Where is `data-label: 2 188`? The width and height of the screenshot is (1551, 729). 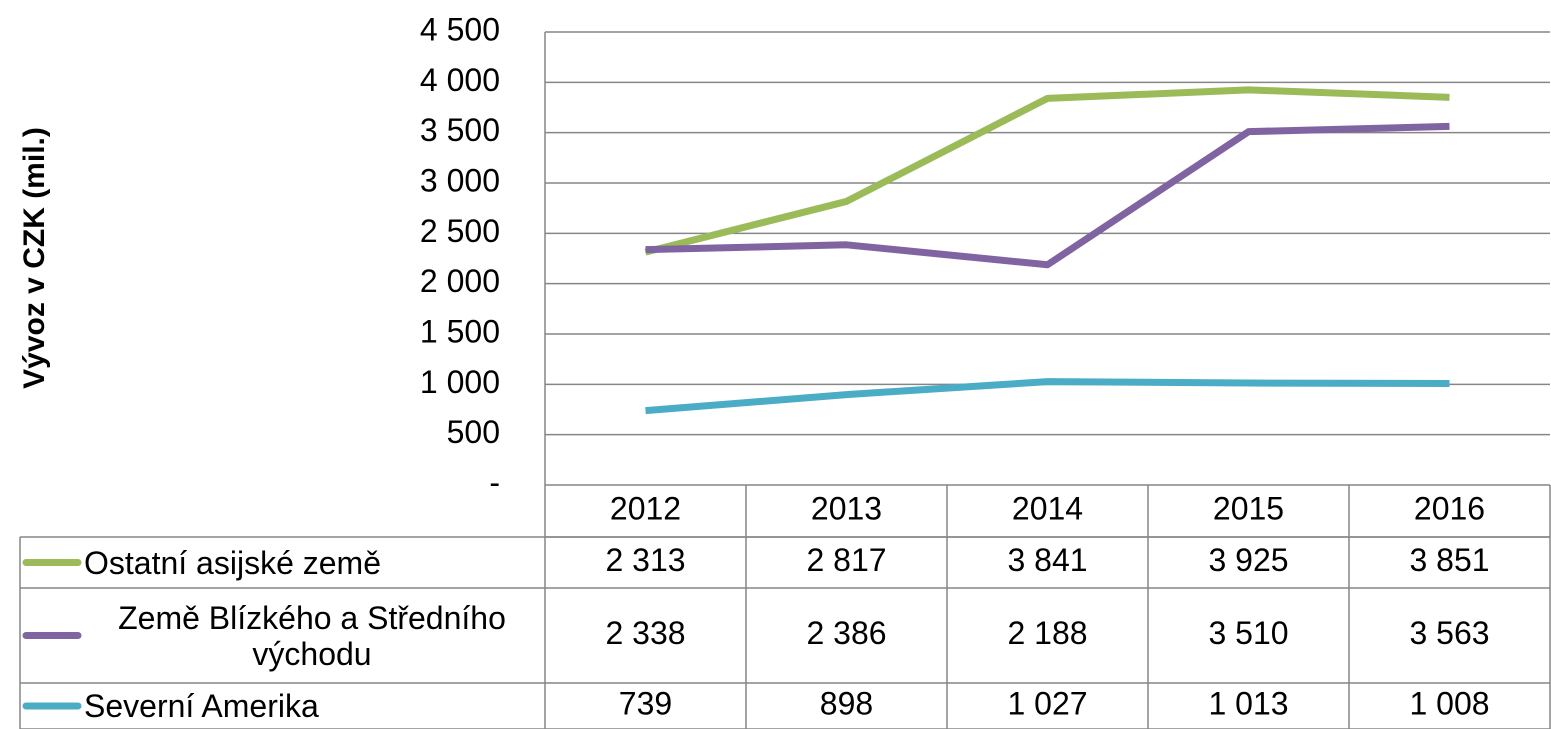 data-label: 2 188 is located at coordinates (1047, 633).